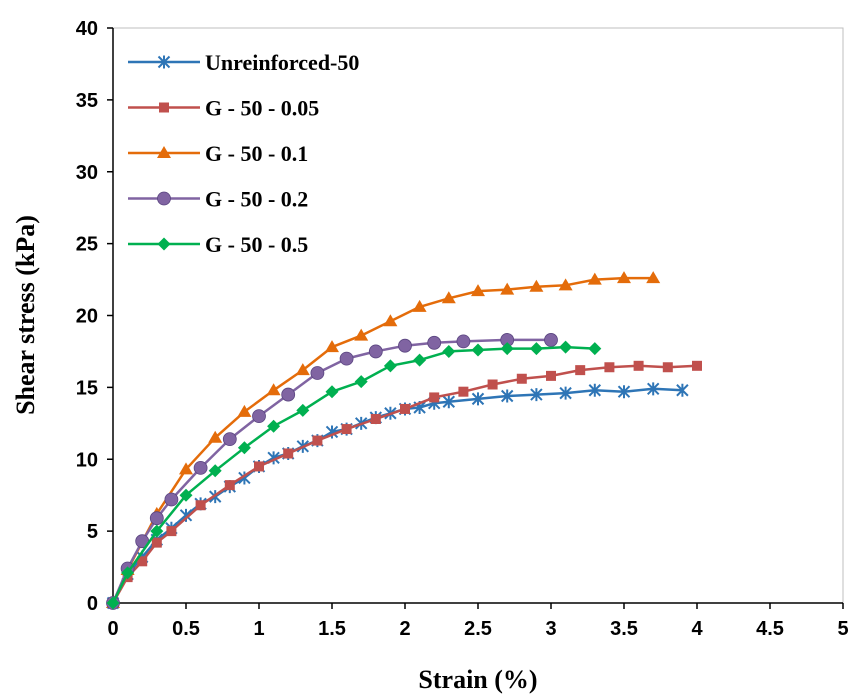  I want to click on y-tick-label: 5, so click(92, 532).